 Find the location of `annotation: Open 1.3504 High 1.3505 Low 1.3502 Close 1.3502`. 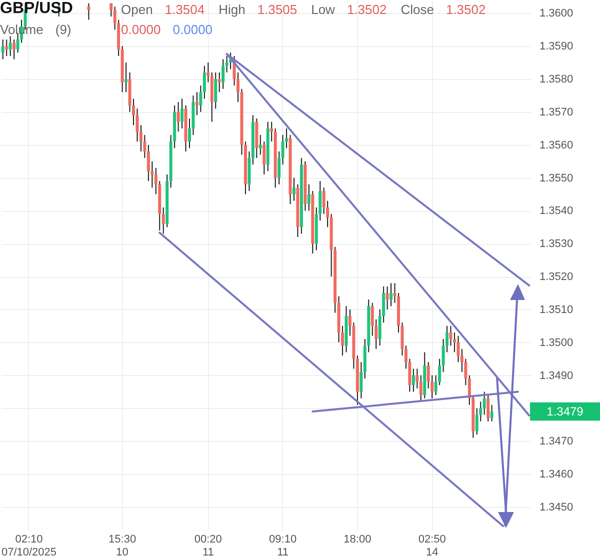

annotation: Open 1.3504 High 1.3505 Low 1.3502 Close 1.3502 is located at coordinates (303, 9).